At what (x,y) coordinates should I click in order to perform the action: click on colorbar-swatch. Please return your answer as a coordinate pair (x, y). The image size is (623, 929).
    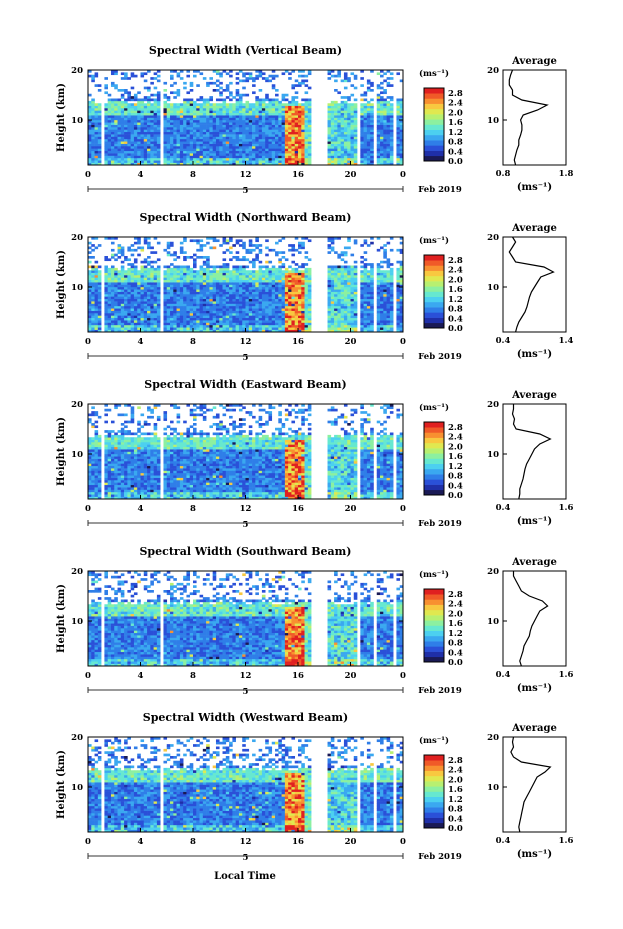
    Looking at the image, I should click on (434, 153).